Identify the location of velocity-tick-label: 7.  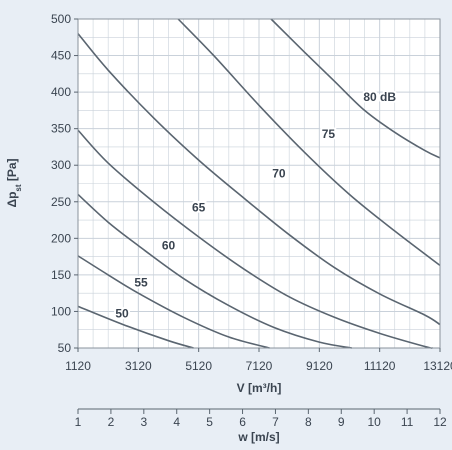
(275, 422).